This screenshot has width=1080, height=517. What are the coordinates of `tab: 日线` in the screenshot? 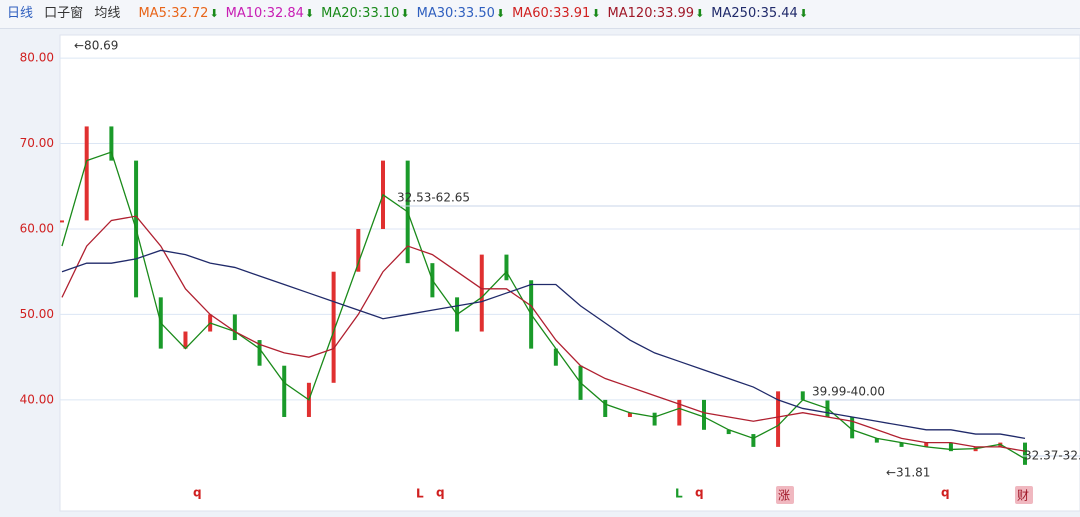 It's located at (20, 13).